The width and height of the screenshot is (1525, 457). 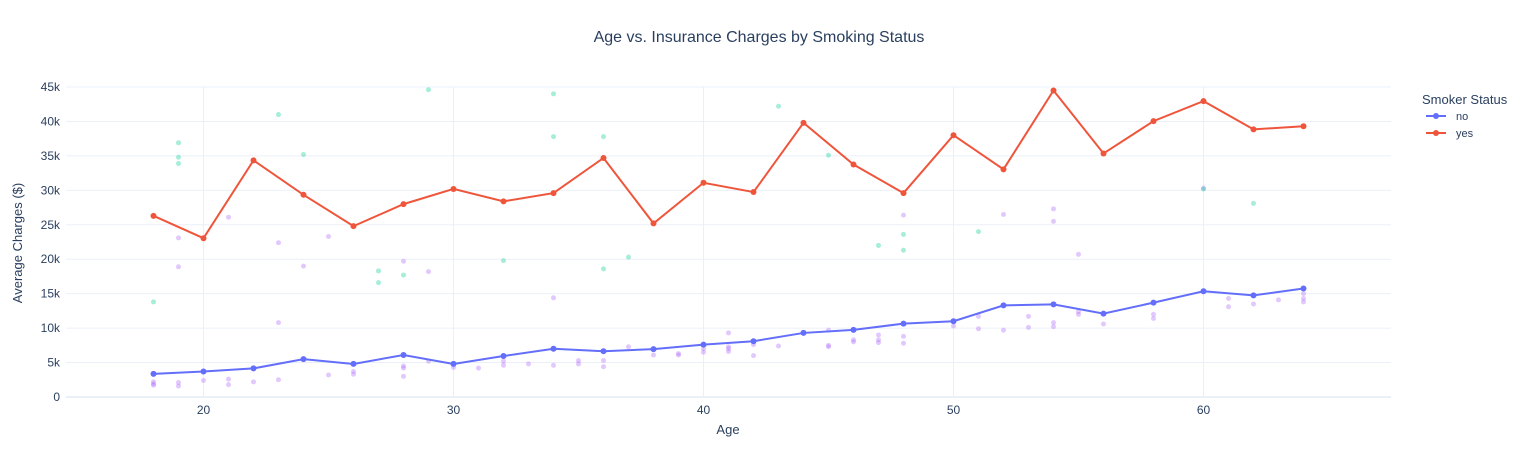 What do you see at coordinates (51, 87) in the screenshot?
I see `y-tick-label: 45k` at bounding box center [51, 87].